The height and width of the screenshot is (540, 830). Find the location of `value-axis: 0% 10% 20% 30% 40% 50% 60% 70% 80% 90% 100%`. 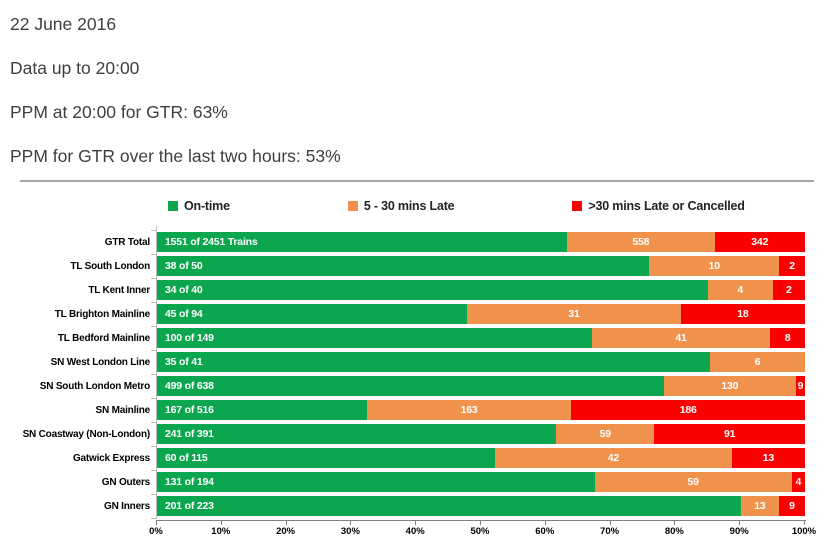

value-axis: 0% 10% 20% 30% 40% 50% 60% 70% 80% 90% 100% is located at coordinates (482, 529).